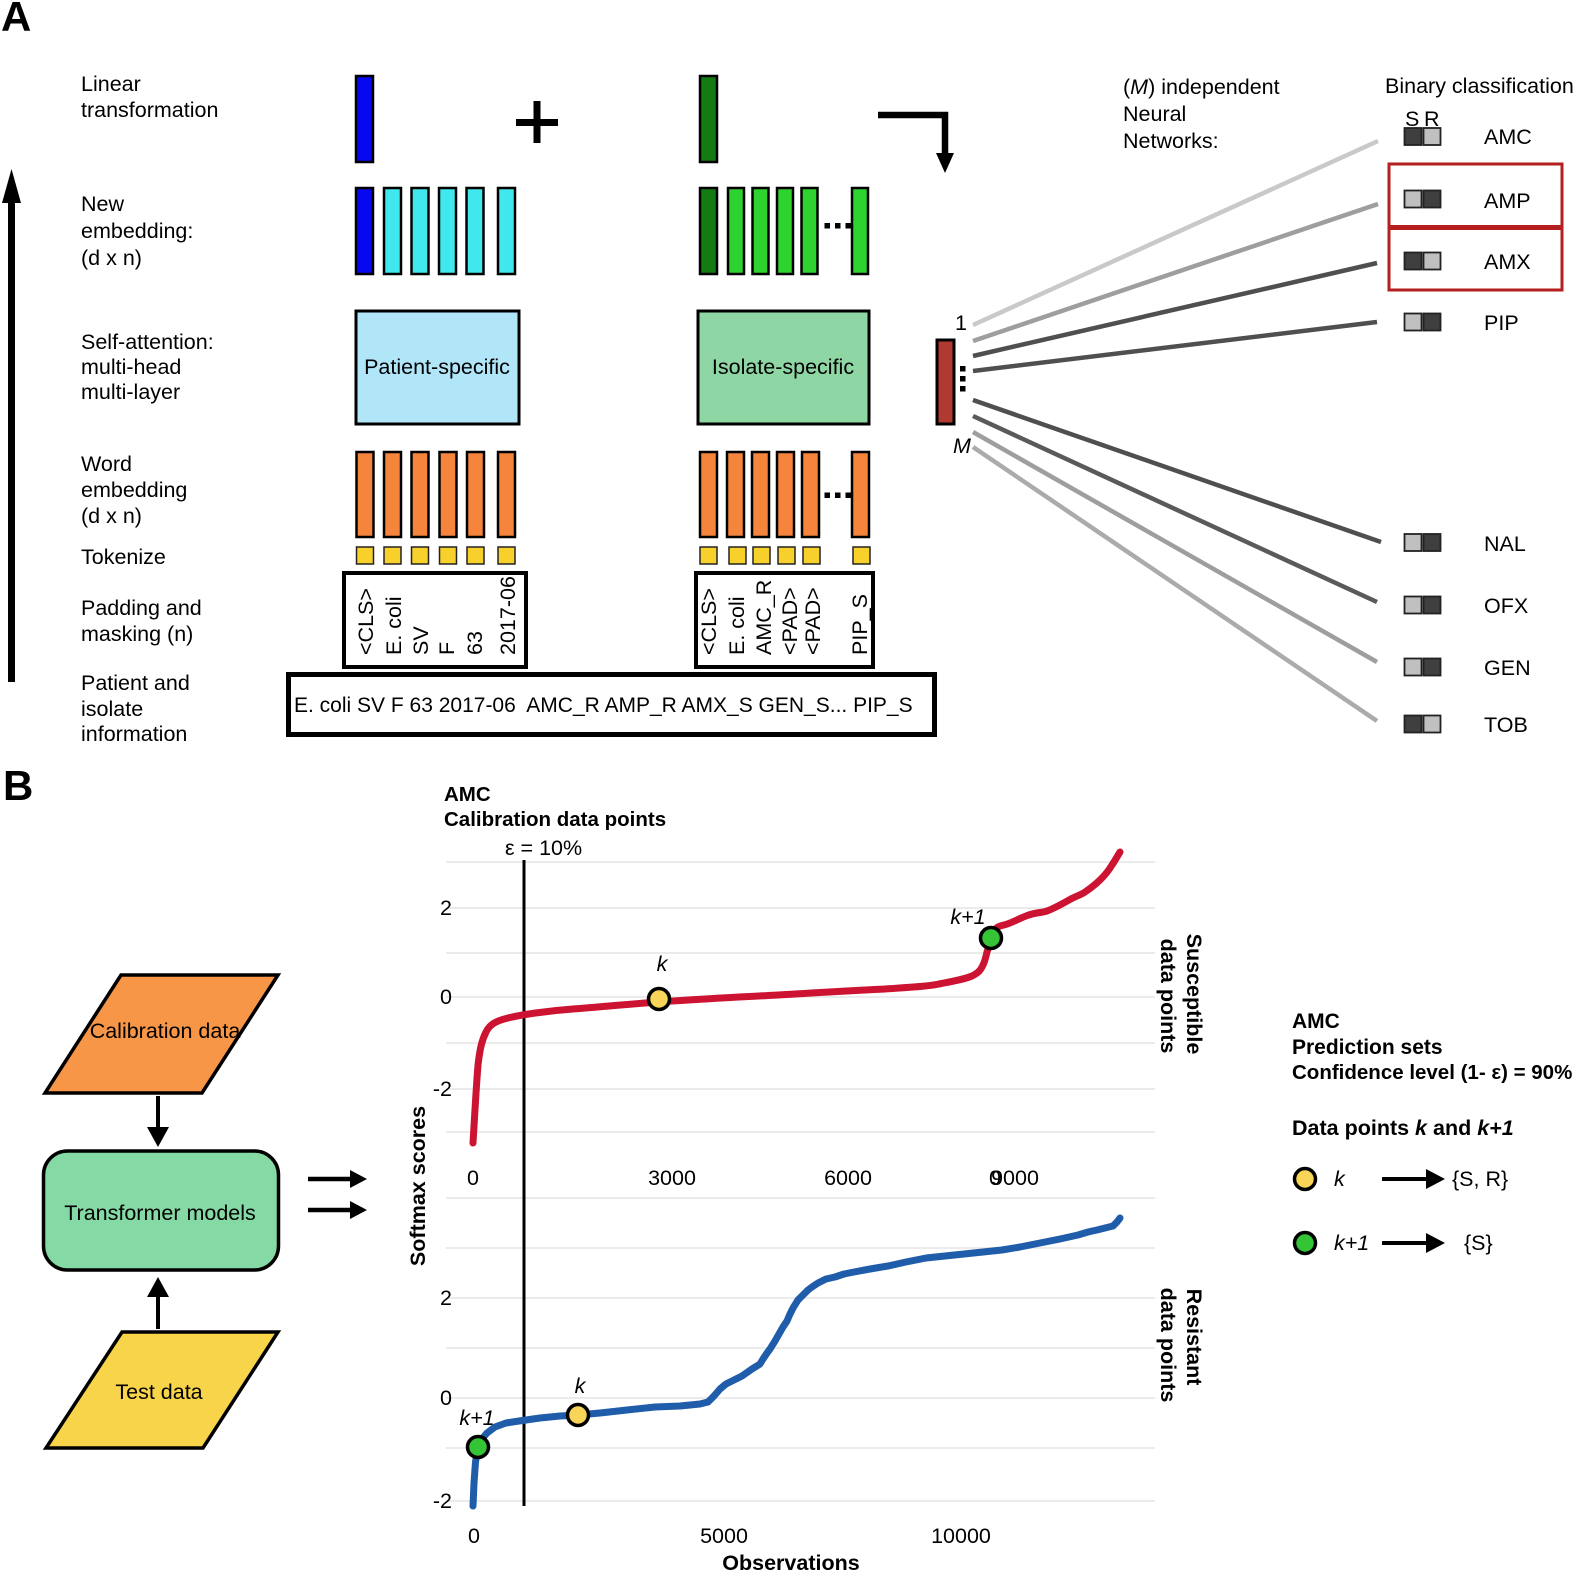  Describe the element at coordinates (1480, 1179) in the screenshot. I see `svg-text: {S, R}` at that location.